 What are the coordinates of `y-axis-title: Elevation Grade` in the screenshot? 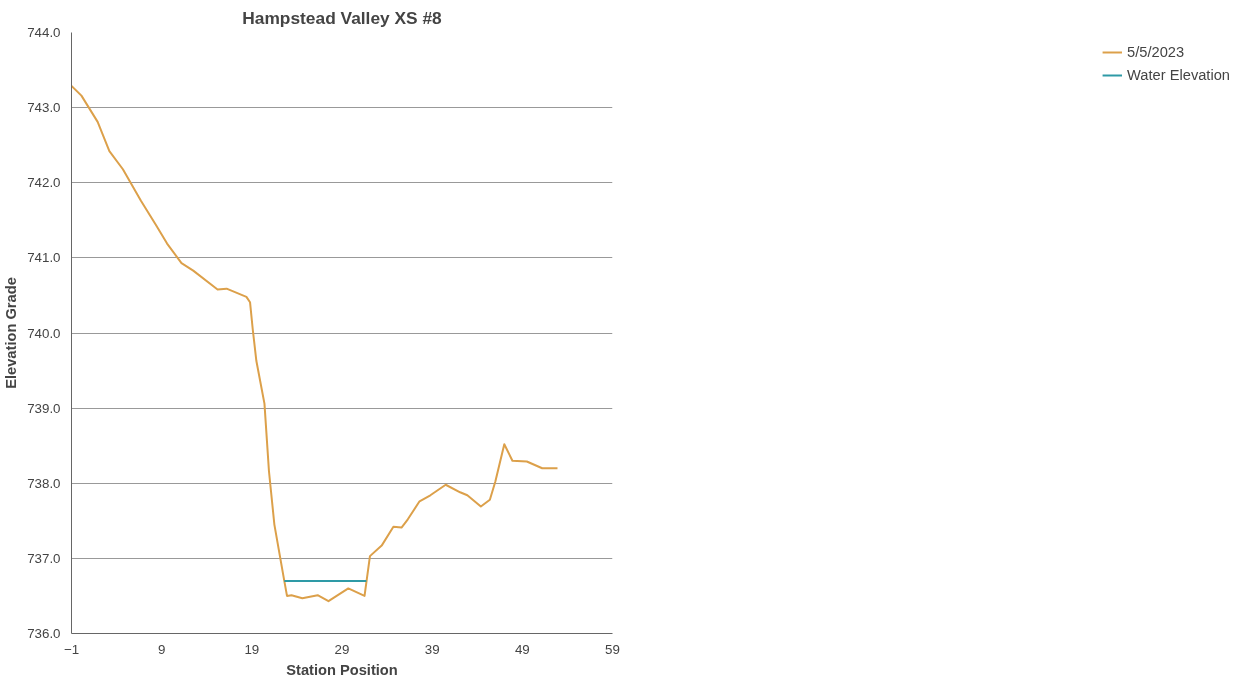 It's located at (11, 333).